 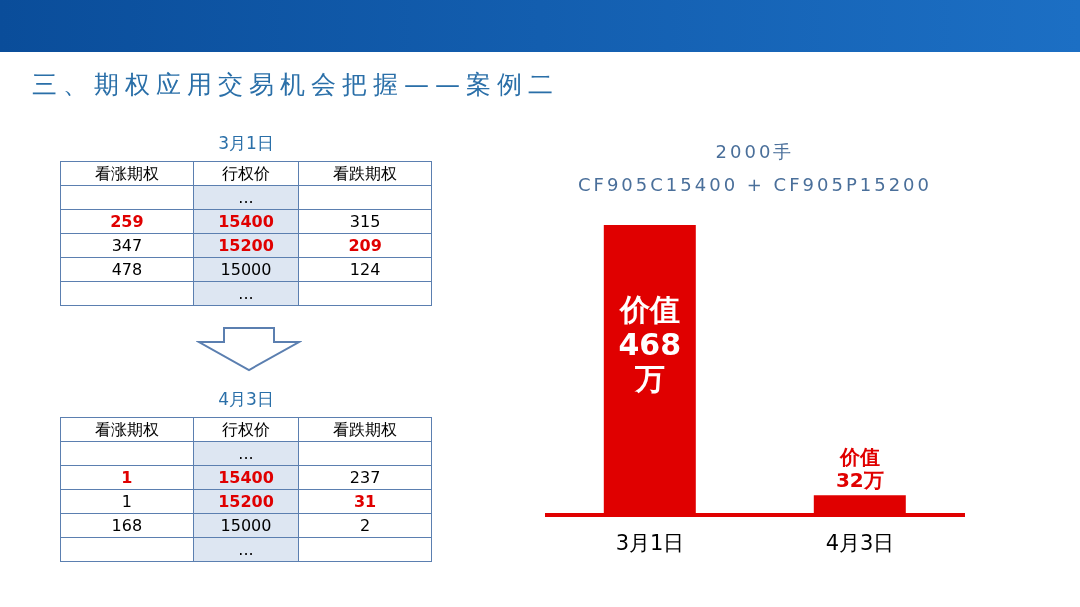 What do you see at coordinates (246, 143) in the screenshot?
I see `text: 3月1日` at bounding box center [246, 143].